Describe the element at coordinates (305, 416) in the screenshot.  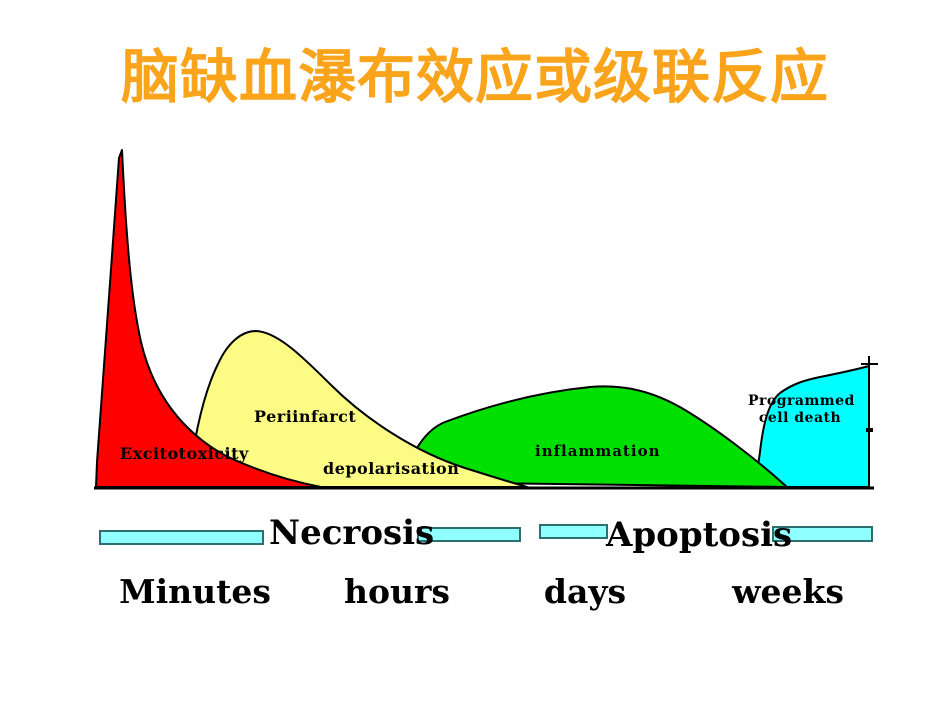
I see `periinfarct-label: Periinfarct` at that location.